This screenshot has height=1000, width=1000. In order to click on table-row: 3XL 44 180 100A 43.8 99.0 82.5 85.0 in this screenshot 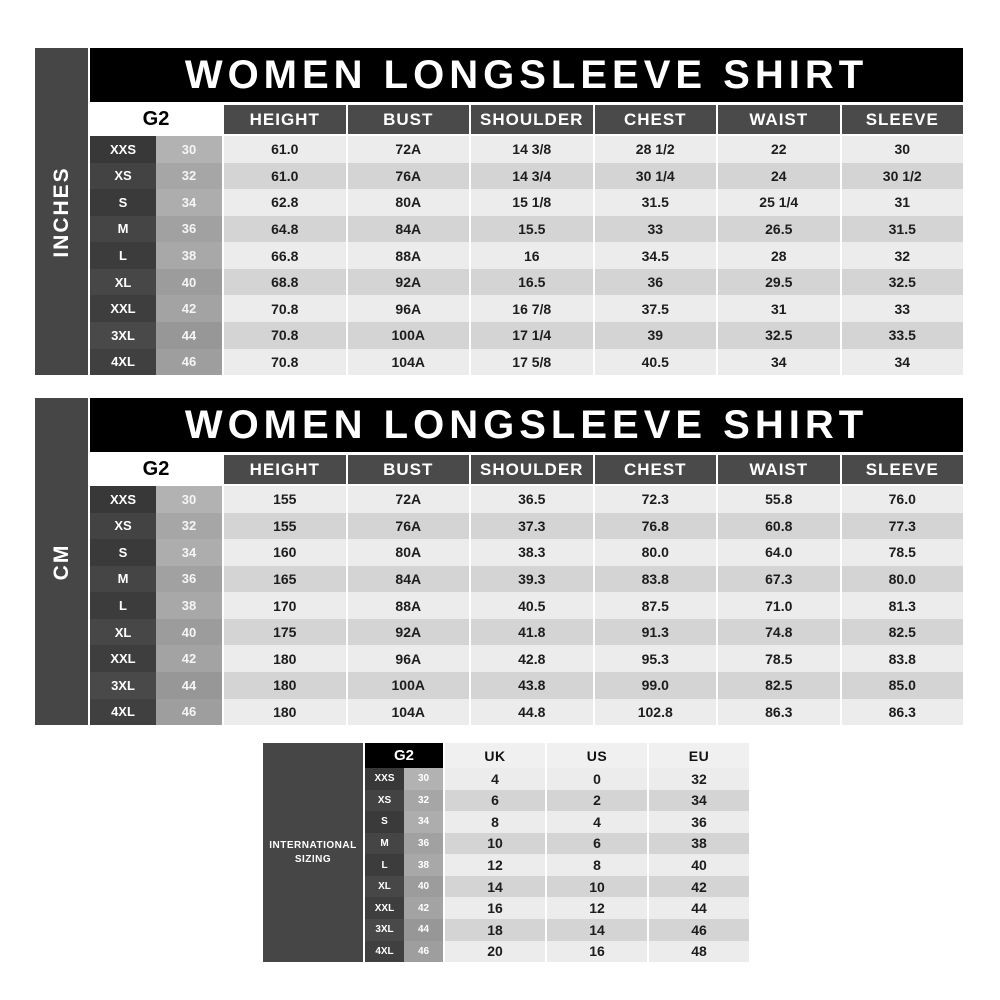, I will do `click(526, 685)`.